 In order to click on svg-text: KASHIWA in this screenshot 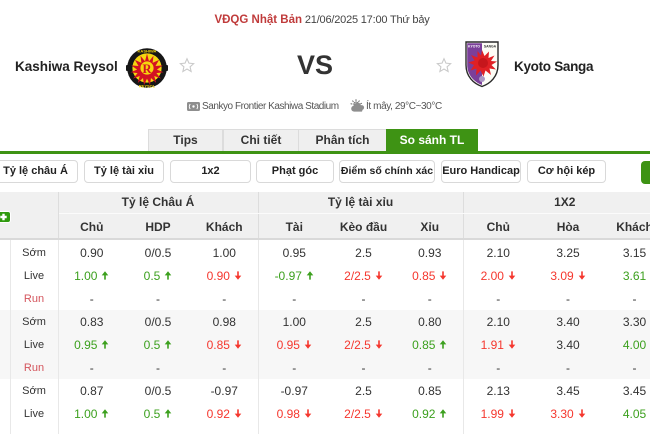, I will do `click(147, 51)`.